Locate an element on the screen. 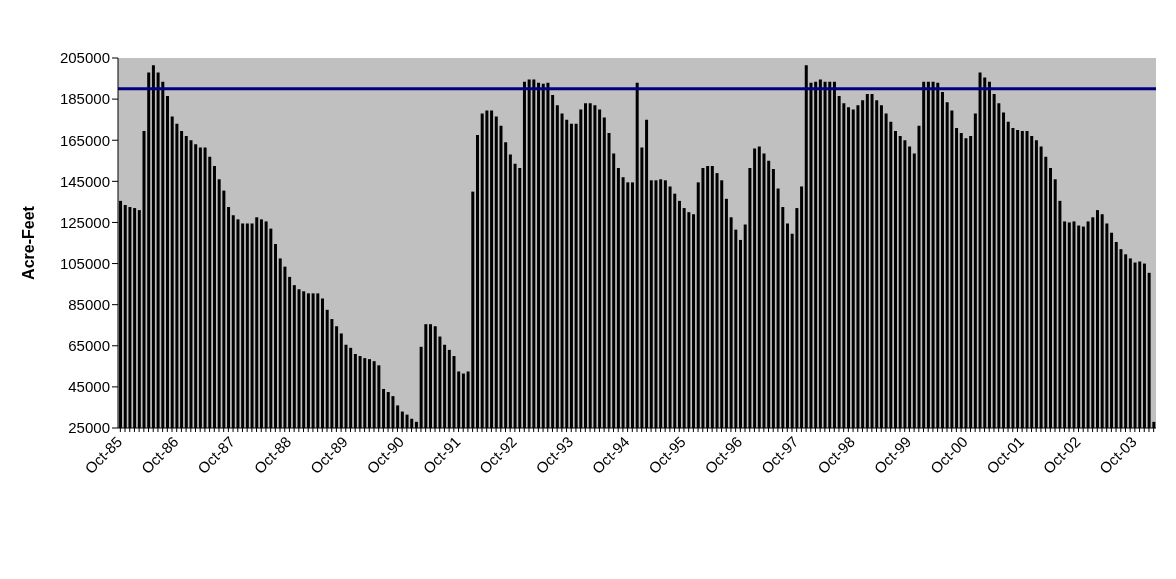 The width and height of the screenshot is (1176, 579). y-tick-label: 65000 is located at coordinates (89, 346).